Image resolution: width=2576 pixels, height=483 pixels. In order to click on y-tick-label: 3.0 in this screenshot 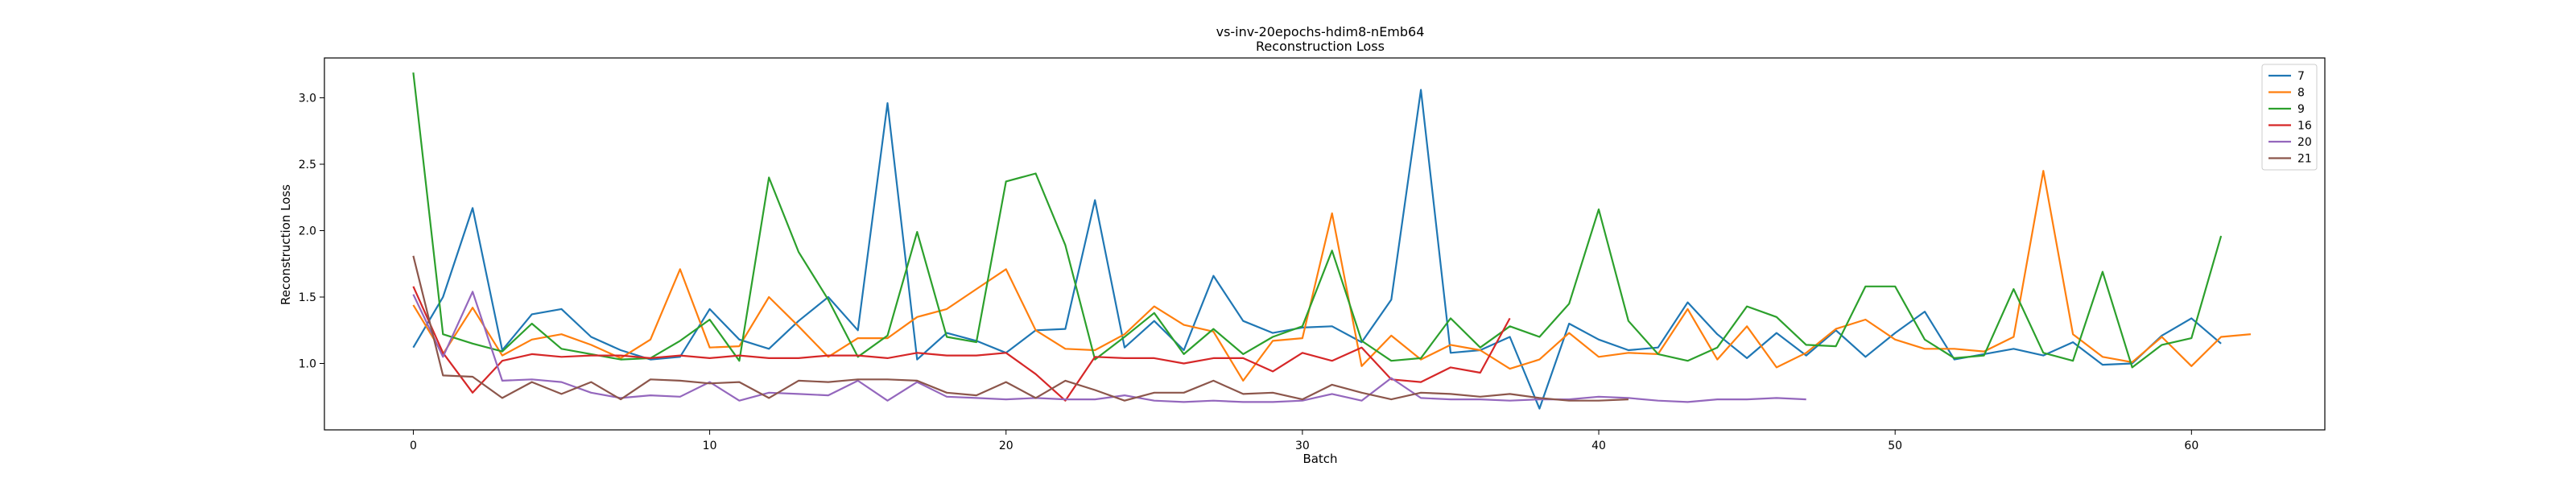, I will do `click(307, 99)`.